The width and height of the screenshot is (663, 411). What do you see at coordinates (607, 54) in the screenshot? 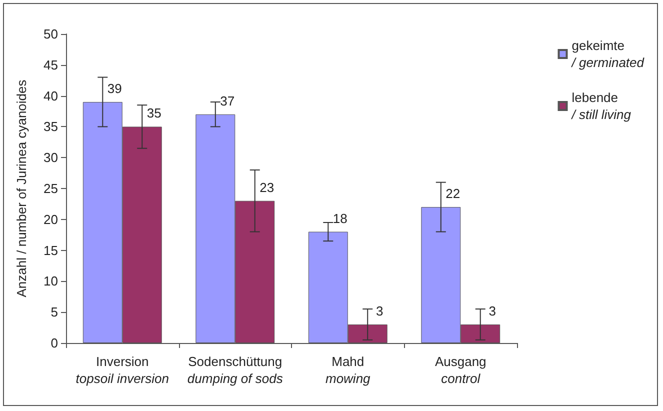
I see `legend-label: gekeimte / germinated` at bounding box center [607, 54].